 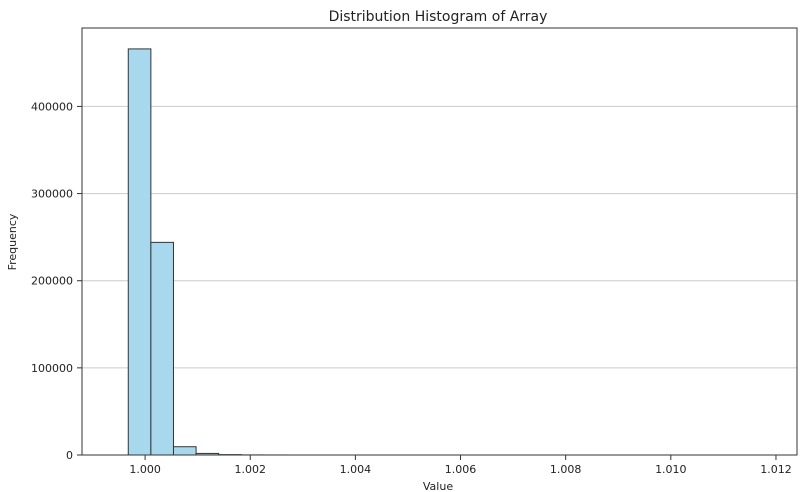 What do you see at coordinates (52, 281) in the screenshot?
I see `y-tick-label: 200000` at bounding box center [52, 281].